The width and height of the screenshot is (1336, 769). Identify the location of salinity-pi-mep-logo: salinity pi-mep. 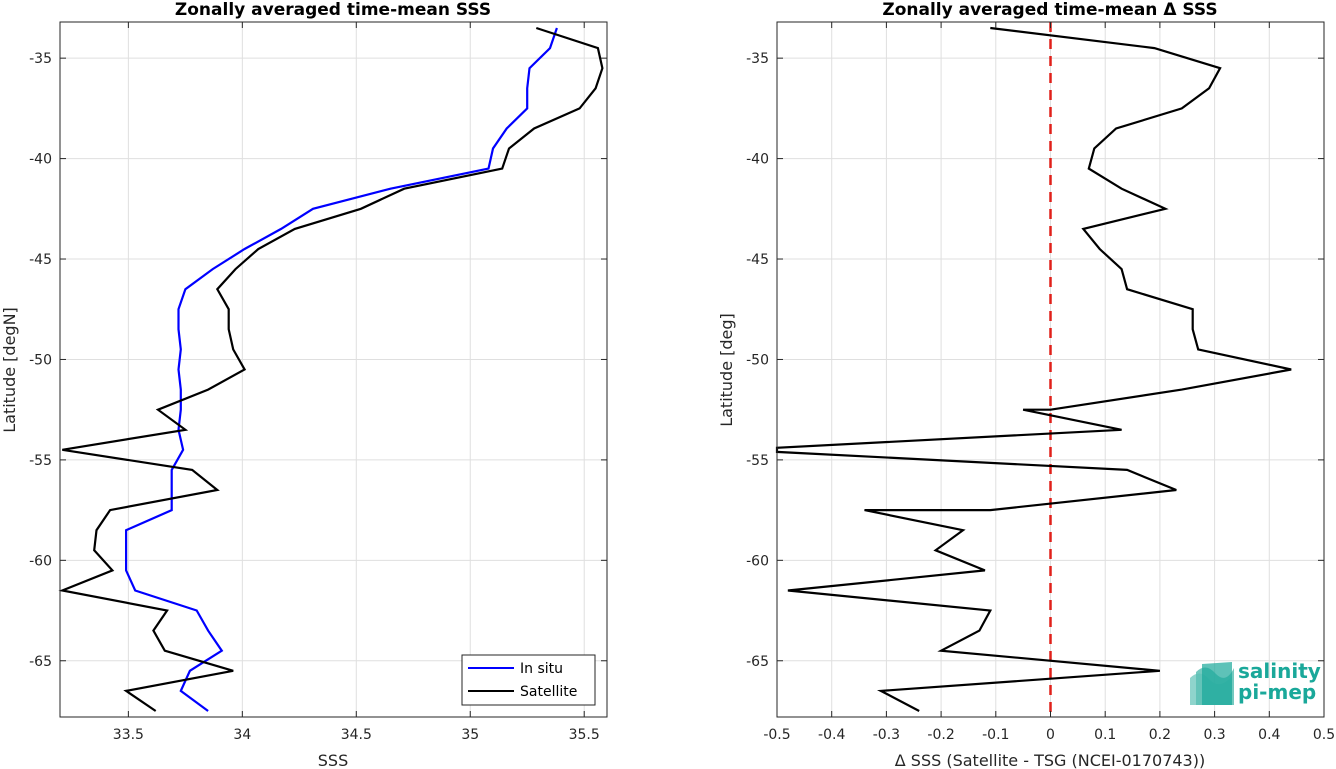
(1255, 682).